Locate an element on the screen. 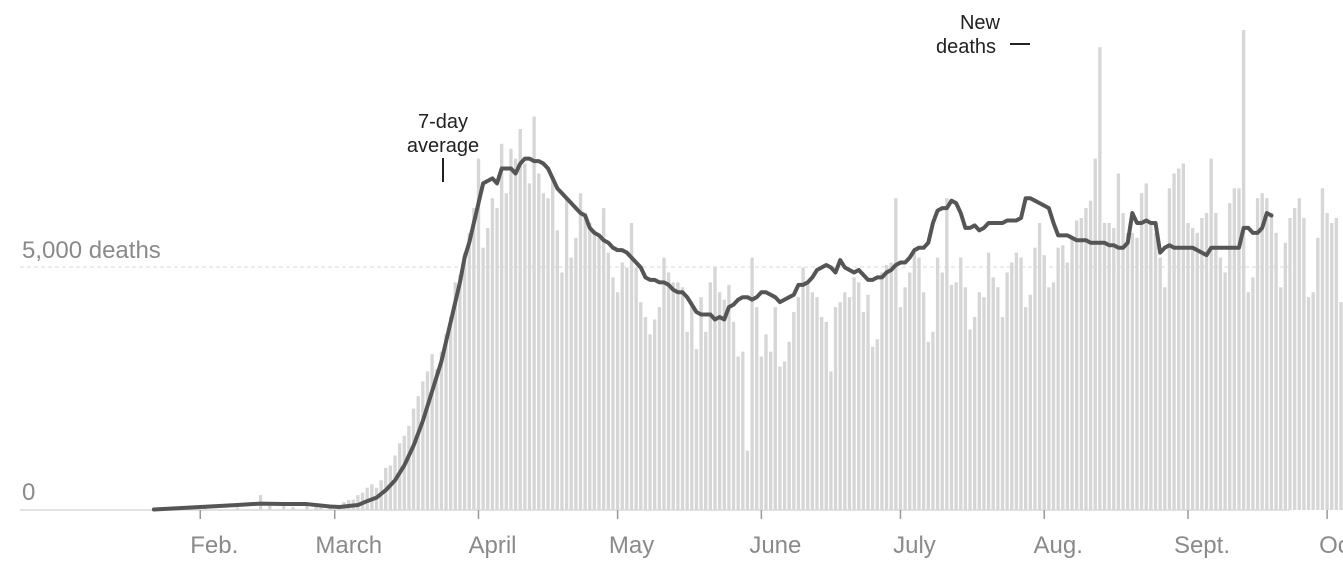 Image resolution: width=1343 pixels, height=563 pixels. x-tick-label: Sept. is located at coordinates (1202, 545).